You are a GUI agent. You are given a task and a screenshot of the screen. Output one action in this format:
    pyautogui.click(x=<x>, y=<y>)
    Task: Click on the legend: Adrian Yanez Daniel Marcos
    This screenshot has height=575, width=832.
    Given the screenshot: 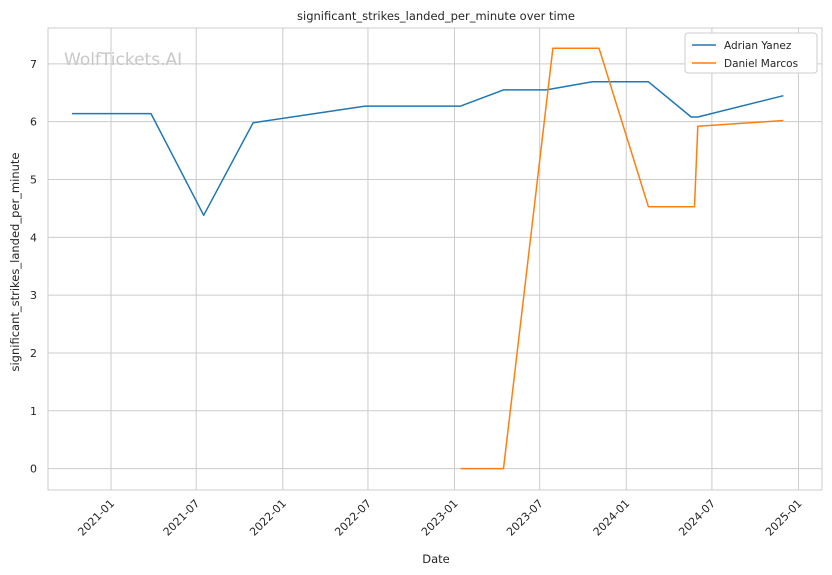 What is the action you would take?
    pyautogui.click(x=751, y=53)
    